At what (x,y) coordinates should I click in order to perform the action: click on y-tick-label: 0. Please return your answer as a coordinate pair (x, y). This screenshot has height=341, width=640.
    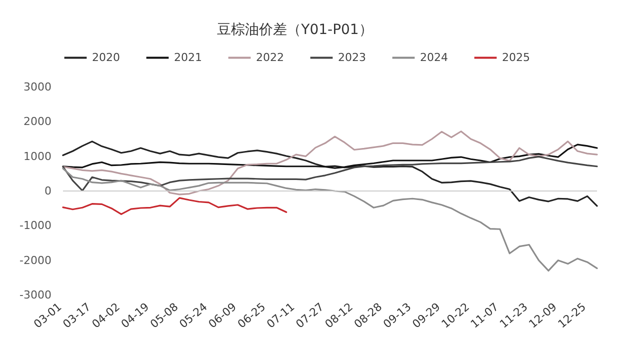
    Looking at the image, I should click on (48, 191).